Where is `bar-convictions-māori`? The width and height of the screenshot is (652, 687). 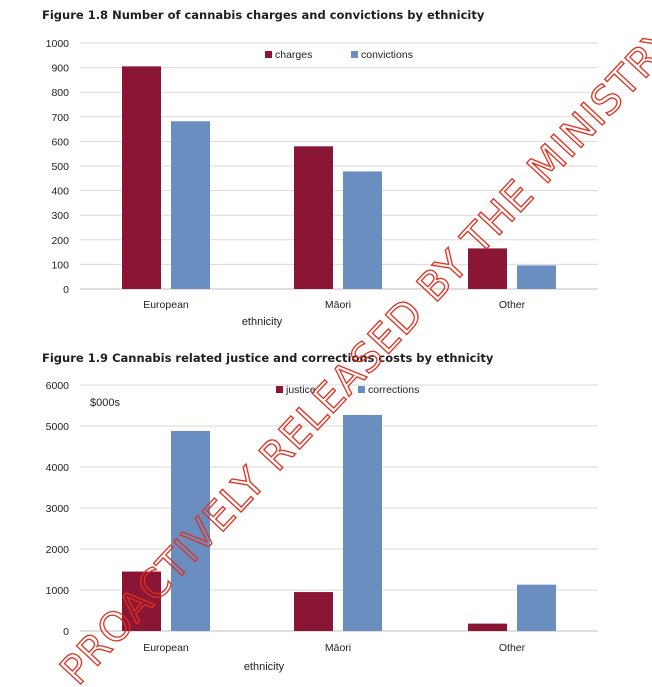
bar-convictions-māori is located at coordinates (362, 230).